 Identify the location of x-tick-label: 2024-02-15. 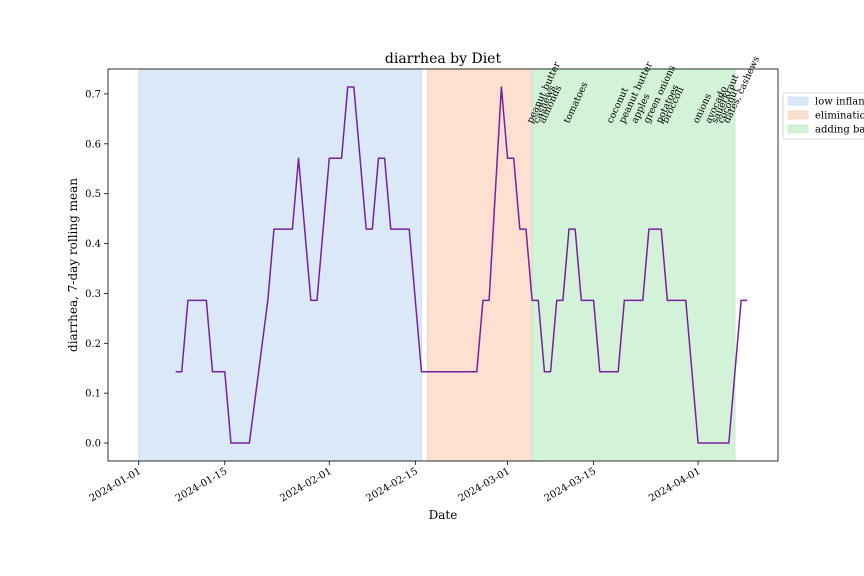
(391, 485).